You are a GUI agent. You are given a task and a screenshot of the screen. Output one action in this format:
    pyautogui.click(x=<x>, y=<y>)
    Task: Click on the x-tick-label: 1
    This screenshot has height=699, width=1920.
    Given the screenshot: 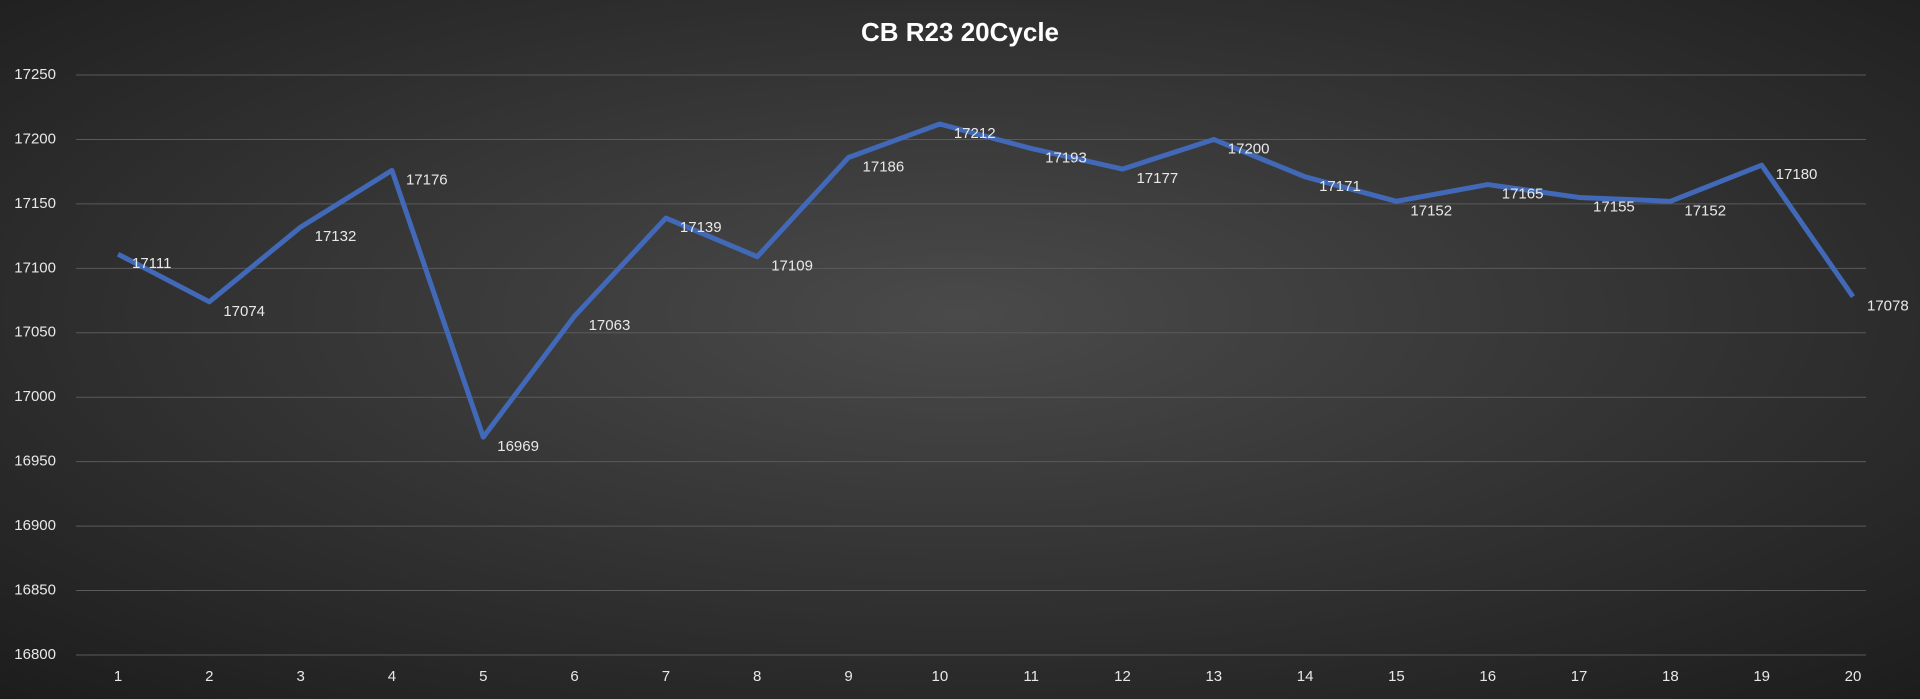 What is the action you would take?
    pyautogui.click(x=118, y=676)
    